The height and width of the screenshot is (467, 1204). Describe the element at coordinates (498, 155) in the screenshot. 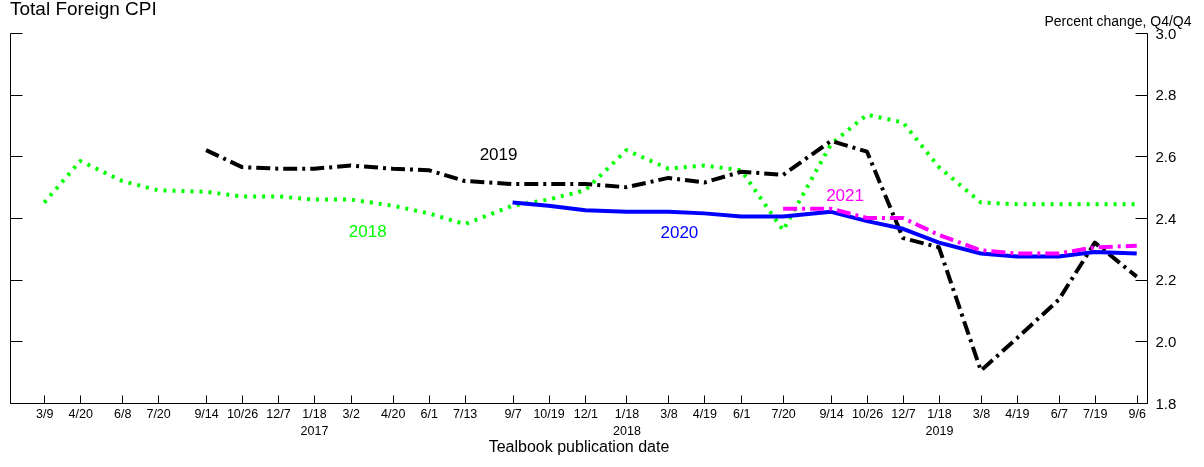

I see `series-label: 2019` at that location.